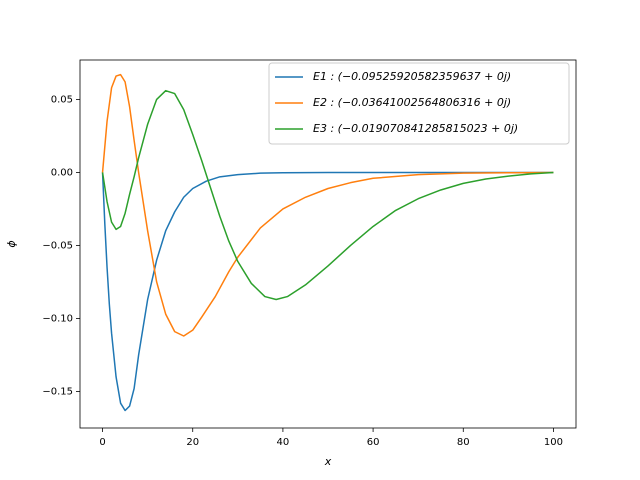  Describe the element at coordinates (463, 442) in the screenshot. I see `x-tick-label: 80` at that location.